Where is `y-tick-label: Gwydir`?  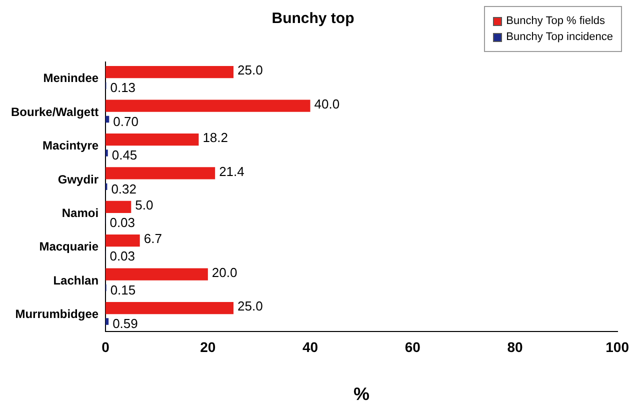 y-tick-label: Gwydir is located at coordinates (78, 179).